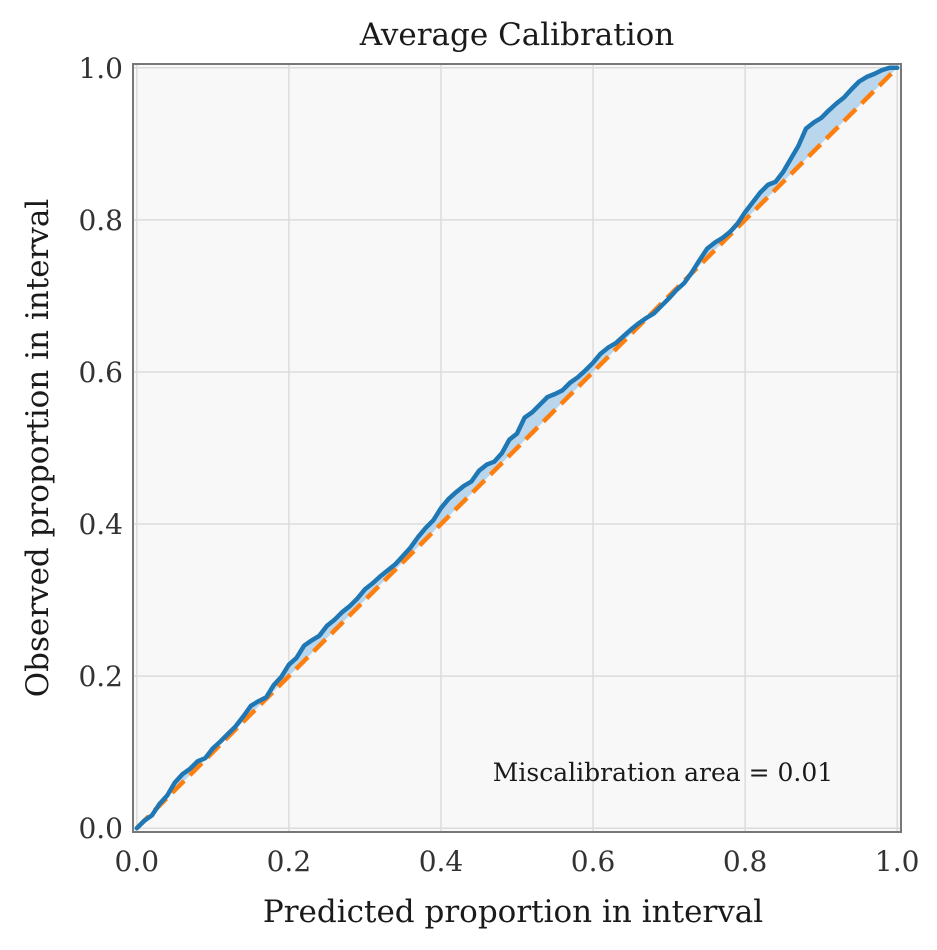  I want to click on x-tick-label-5: 1.0, so click(897, 861).